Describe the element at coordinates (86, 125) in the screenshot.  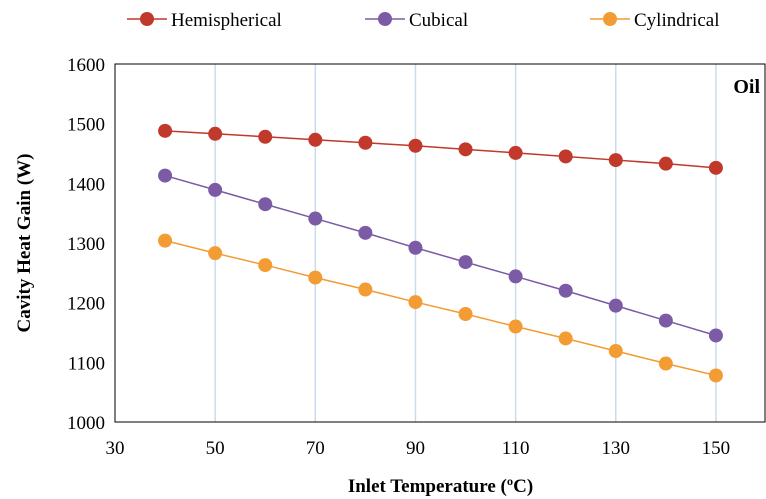
I see `y-tick-label: 1500` at that location.